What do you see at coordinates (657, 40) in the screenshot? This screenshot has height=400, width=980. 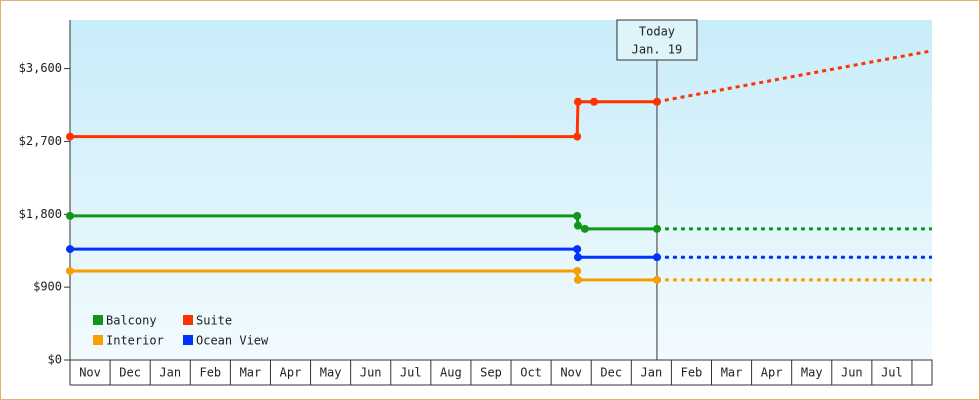 I see `today-box` at bounding box center [657, 40].